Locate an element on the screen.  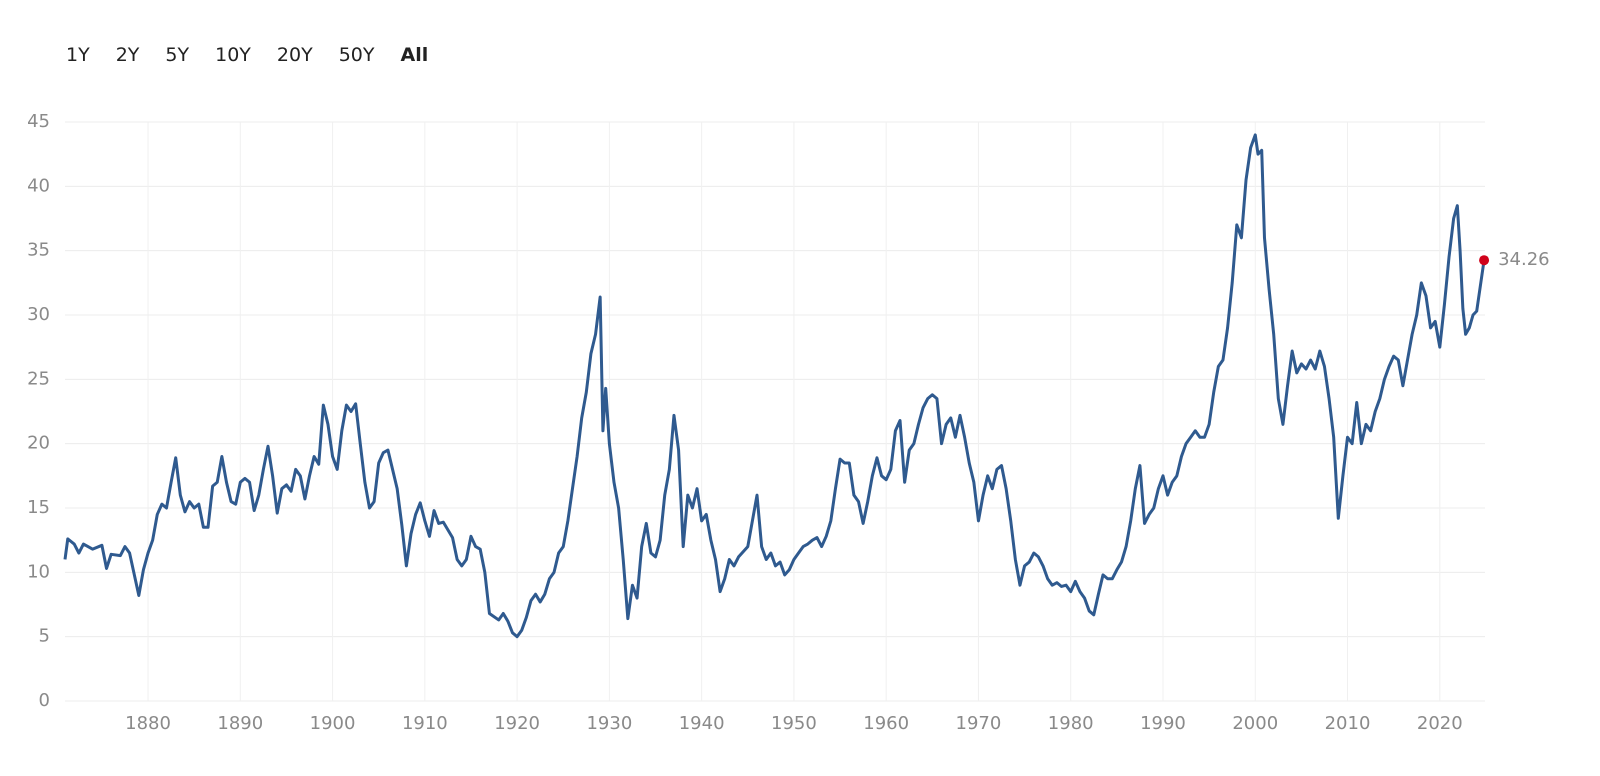
range-button: 1Y is located at coordinates (78, 55).